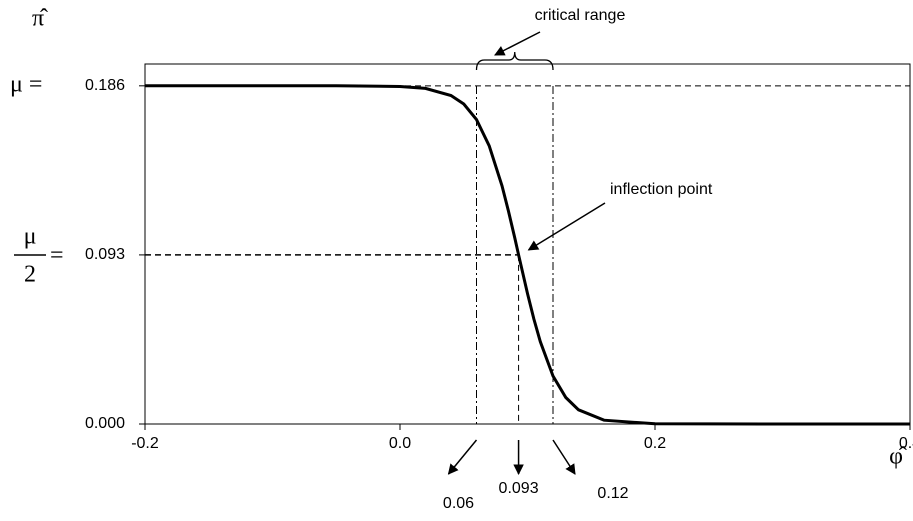 The width and height of the screenshot is (913, 521). I want to click on x-tick-label: 0.0, so click(400, 443).